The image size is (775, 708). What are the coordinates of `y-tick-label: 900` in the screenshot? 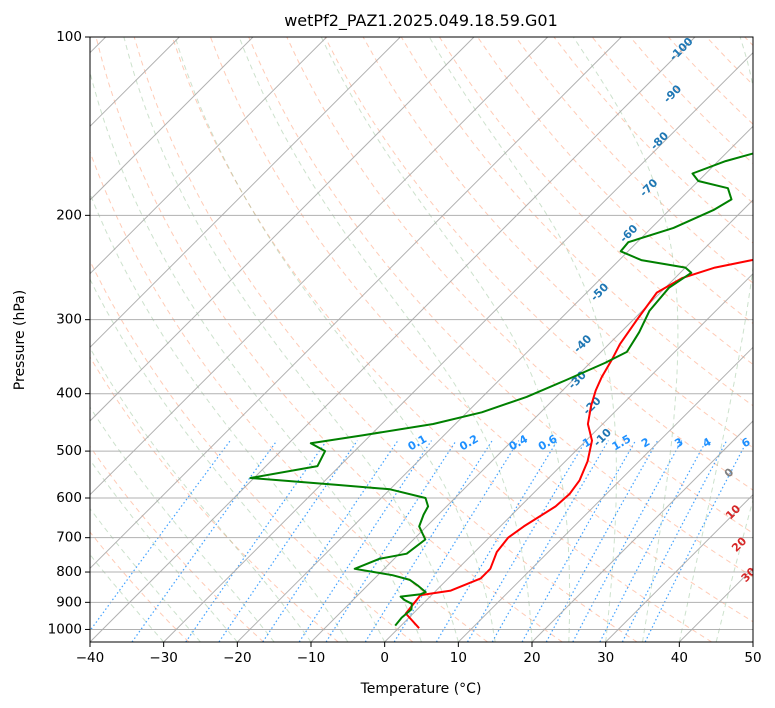 It's located at (69, 602).